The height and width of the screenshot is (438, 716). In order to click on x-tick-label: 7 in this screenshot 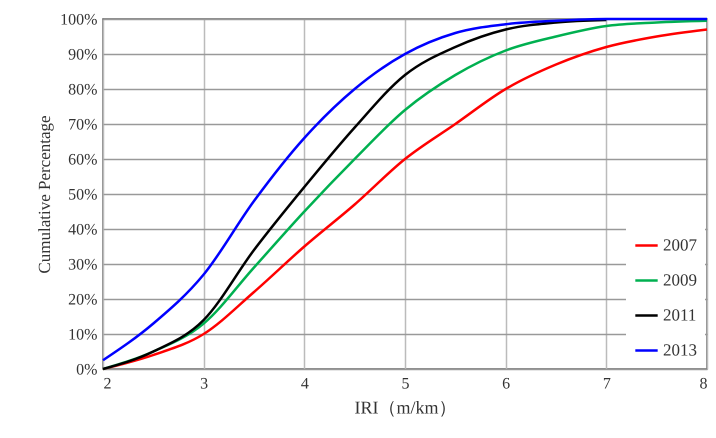, I will do `click(606, 384)`.